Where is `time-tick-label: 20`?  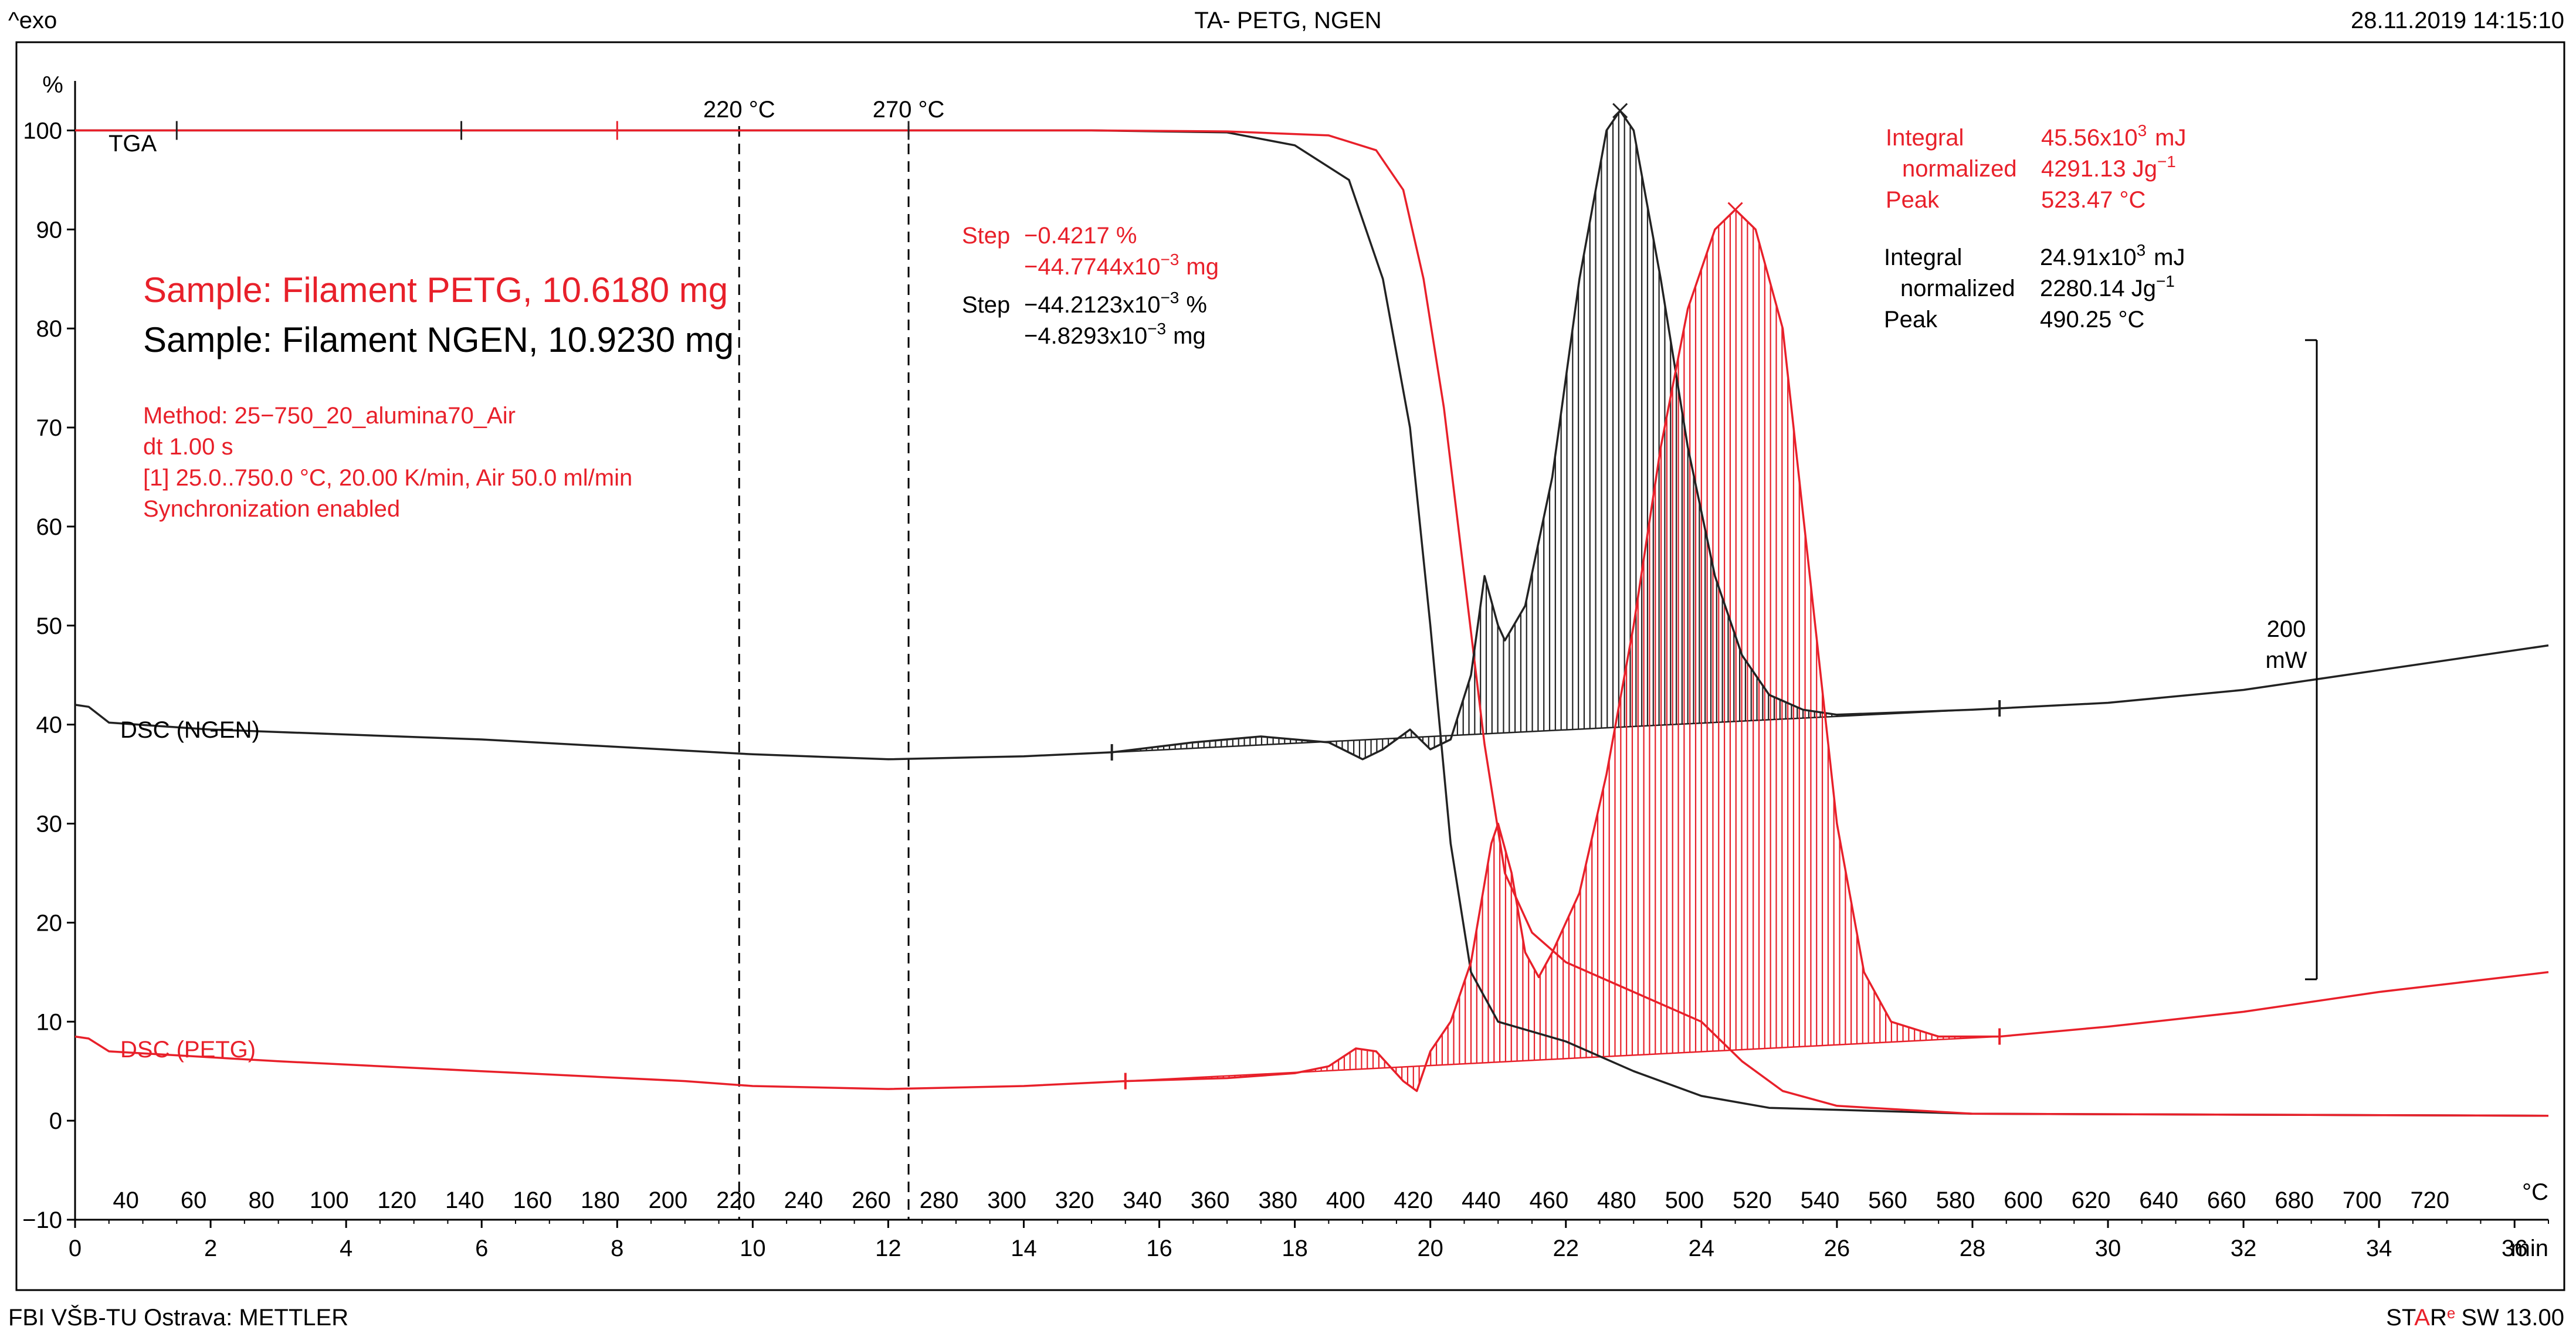 time-tick-label: 20 is located at coordinates (1430, 1248).